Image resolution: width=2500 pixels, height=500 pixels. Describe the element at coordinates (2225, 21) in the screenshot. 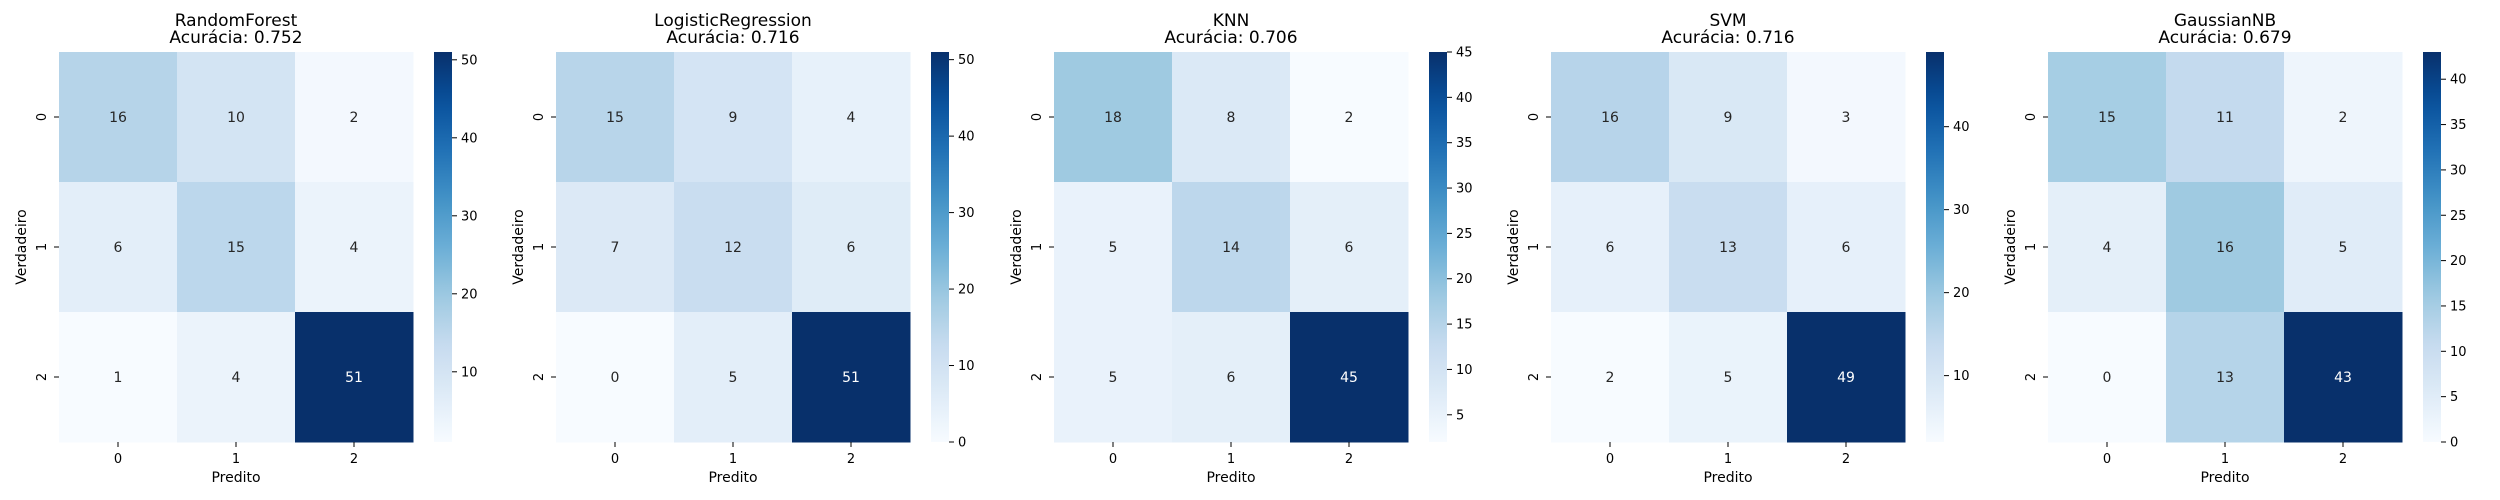

I see `panel-title: GaussianNB` at that location.